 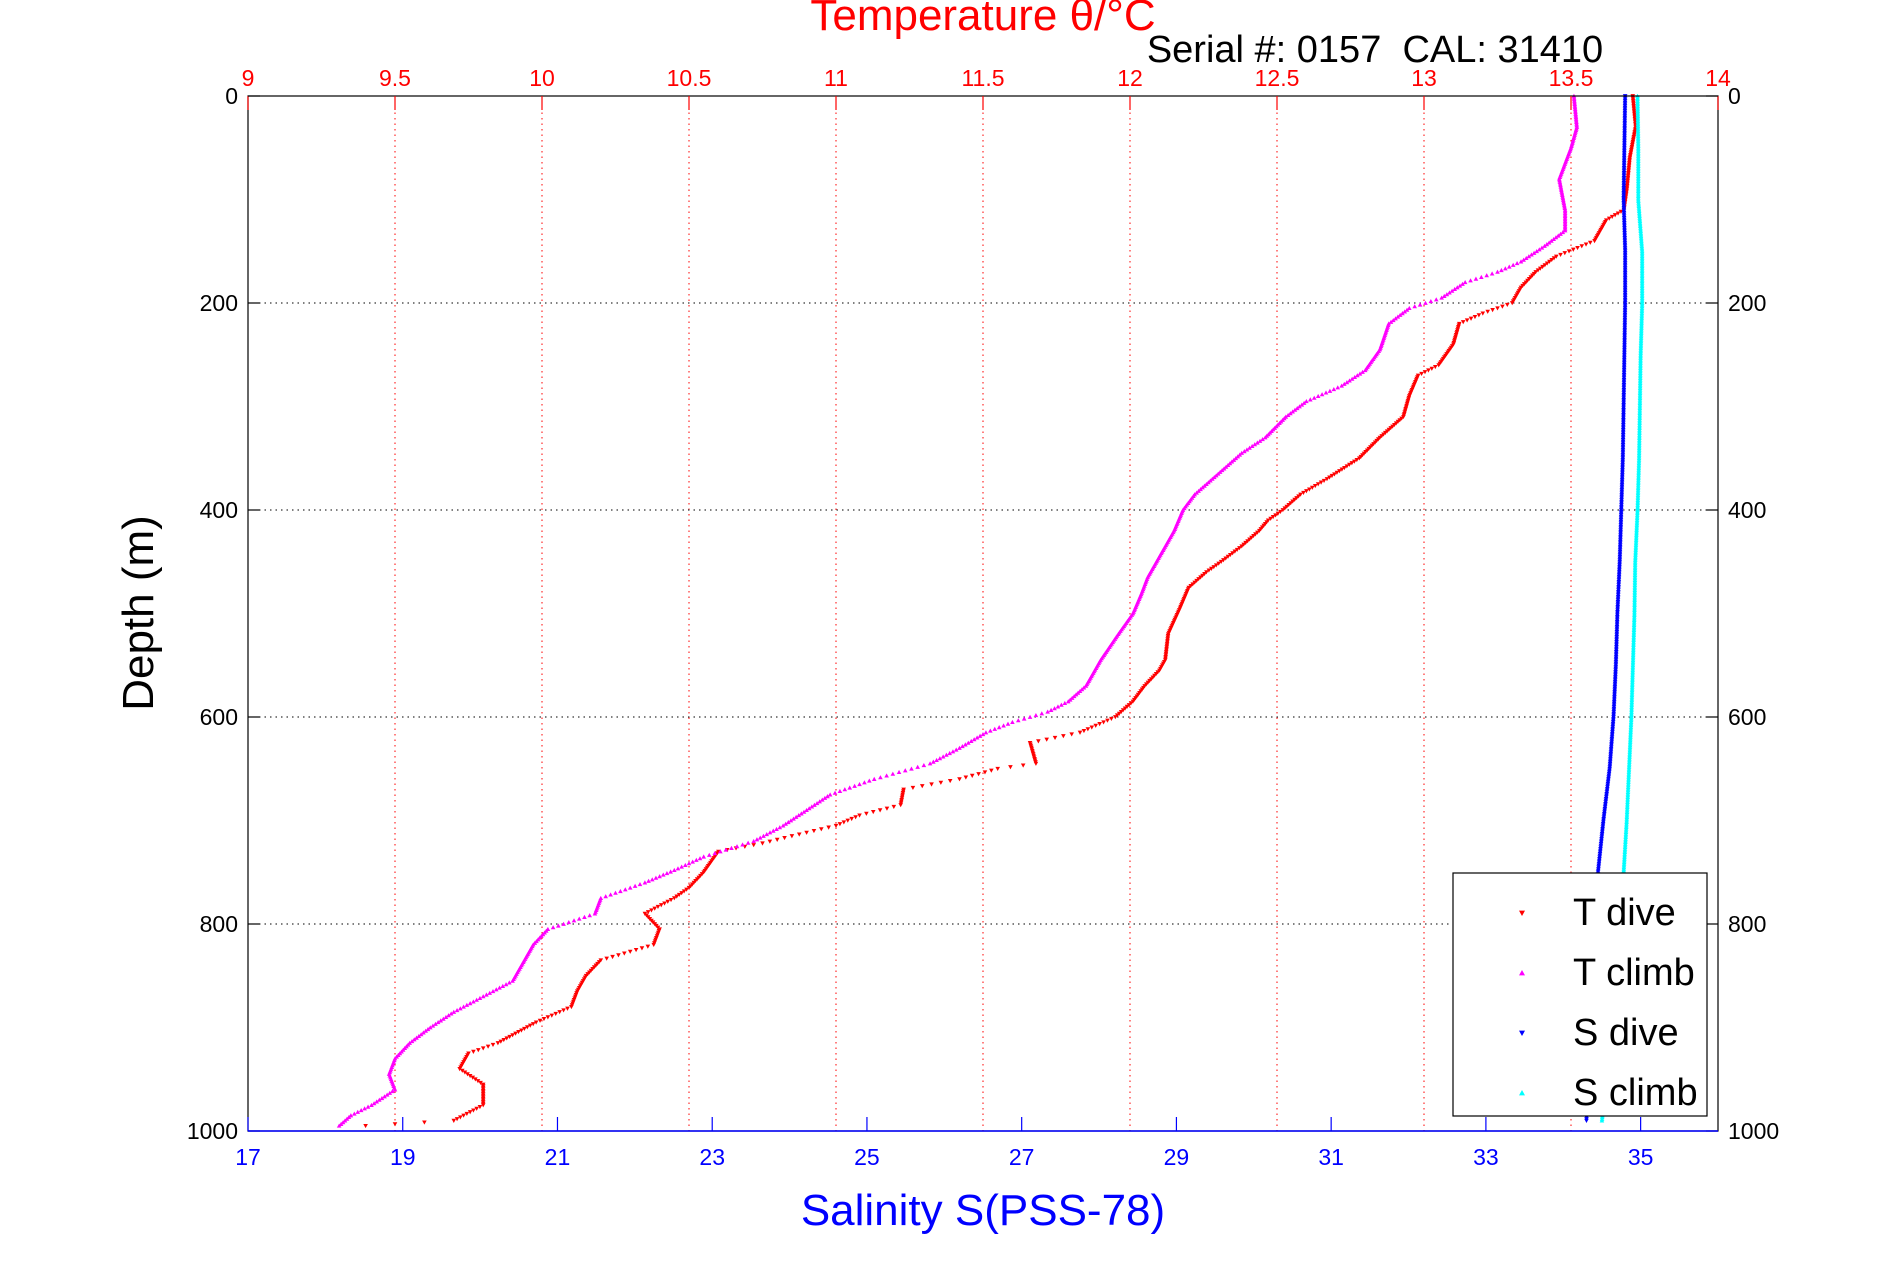 I want to click on bottom-axis-title: Salinity S(PSS-78), so click(x=983, y=1210).